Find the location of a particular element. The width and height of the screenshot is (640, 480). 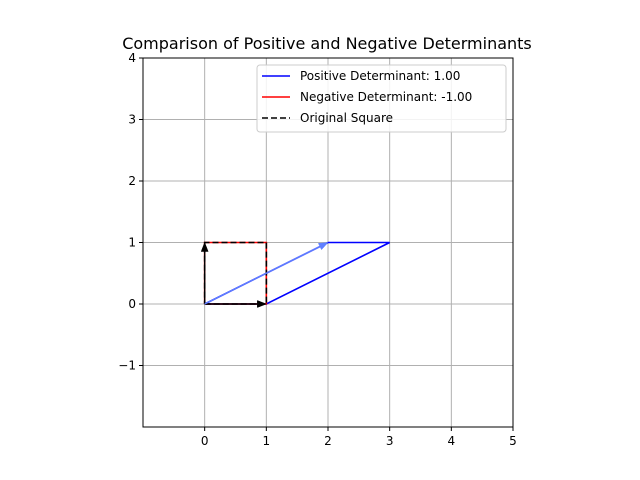

legend-box is located at coordinates (381, 98).